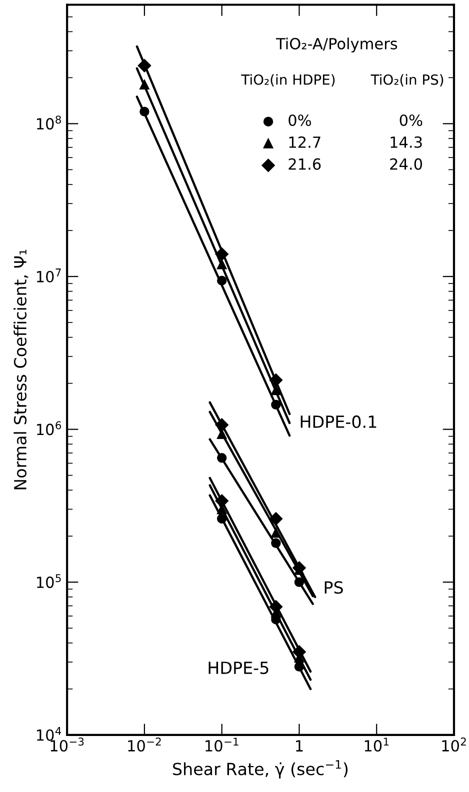 The width and height of the screenshot is (469, 792). Describe the element at coordinates (304, 142) in the screenshot. I see `legend-label: 12.7` at that location.